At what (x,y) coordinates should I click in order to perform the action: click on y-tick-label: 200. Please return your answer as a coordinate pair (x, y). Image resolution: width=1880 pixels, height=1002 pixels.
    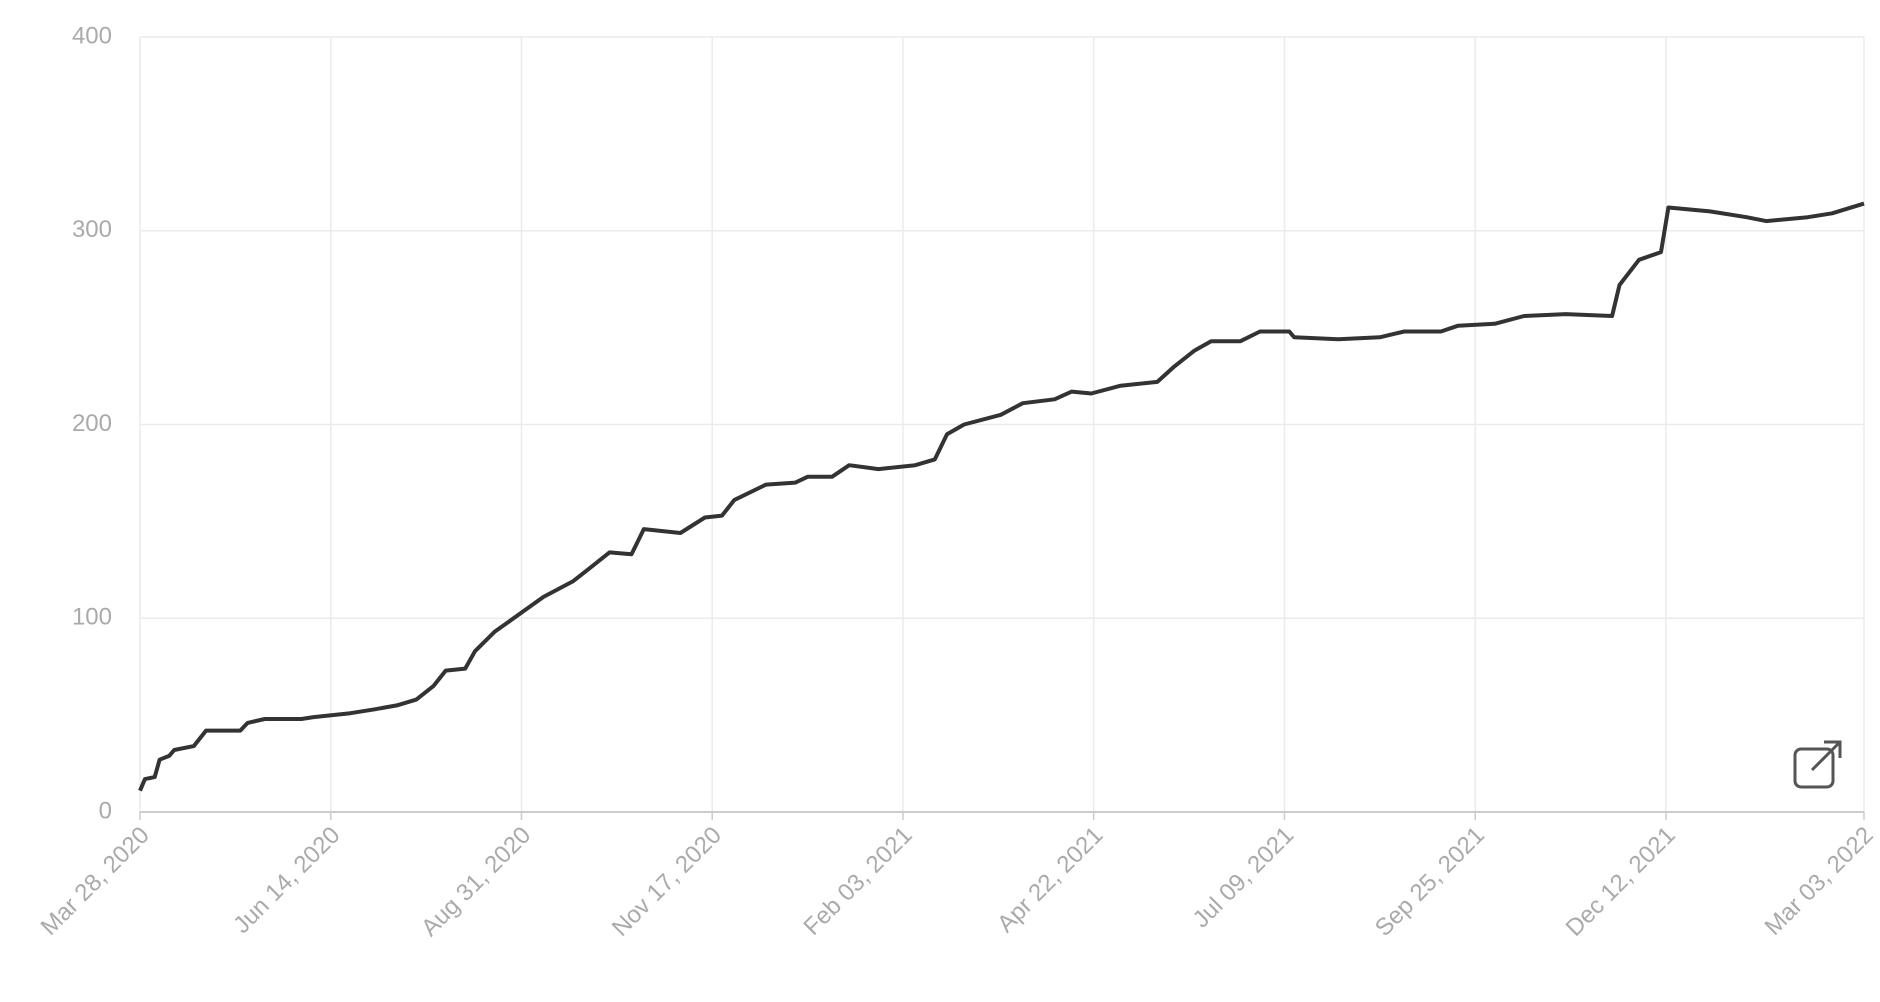
    Looking at the image, I should click on (92, 423).